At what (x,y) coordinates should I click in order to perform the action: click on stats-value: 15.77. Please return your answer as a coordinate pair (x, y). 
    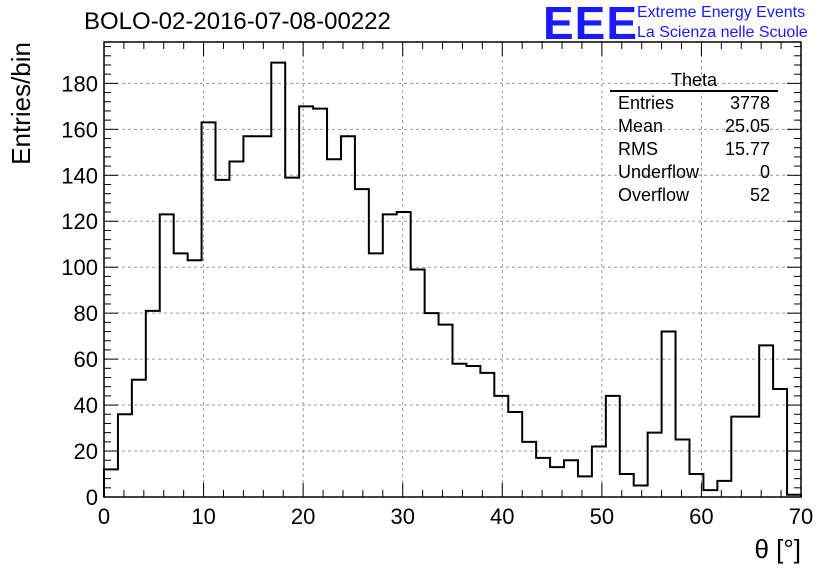
    Looking at the image, I should click on (747, 149).